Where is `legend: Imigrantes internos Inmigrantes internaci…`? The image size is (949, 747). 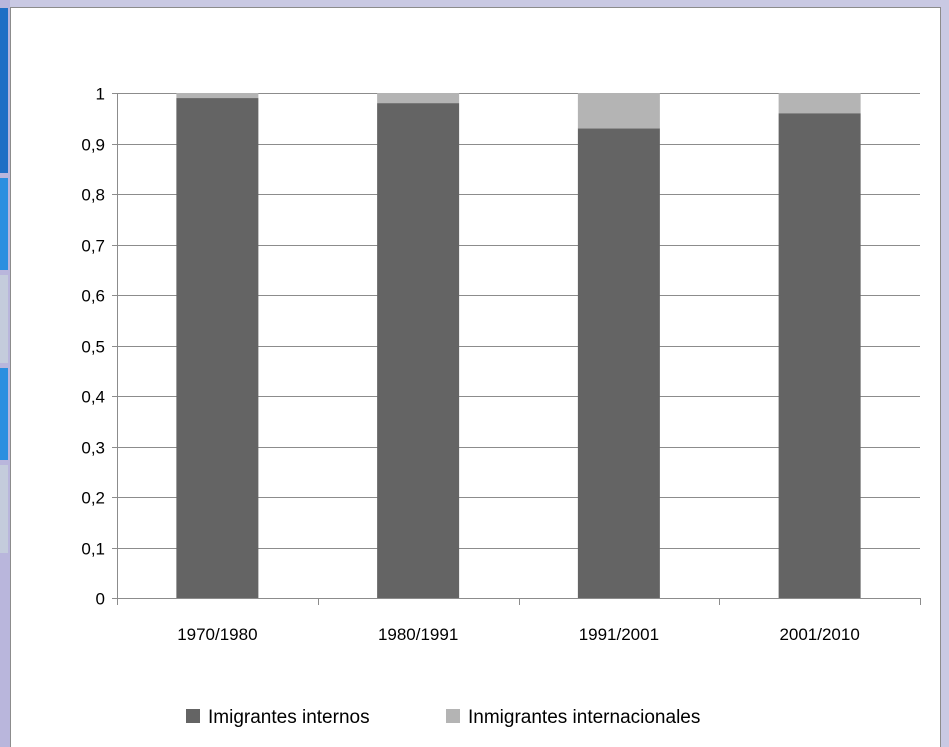
legend: Imigrantes internos Inmigrantes internaci… is located at coordinates (443, 717).